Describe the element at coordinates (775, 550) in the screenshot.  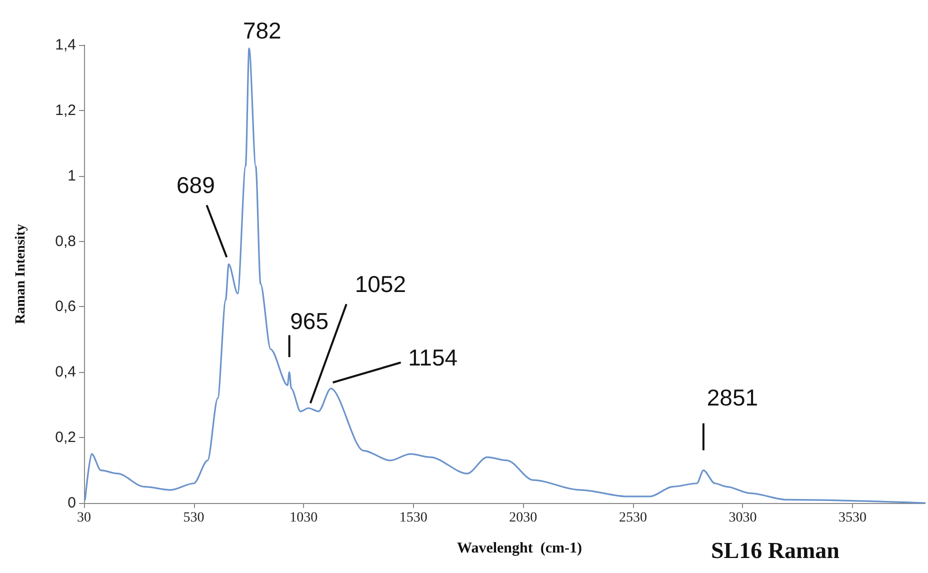
I see `text: SL16 Raman` at that location.